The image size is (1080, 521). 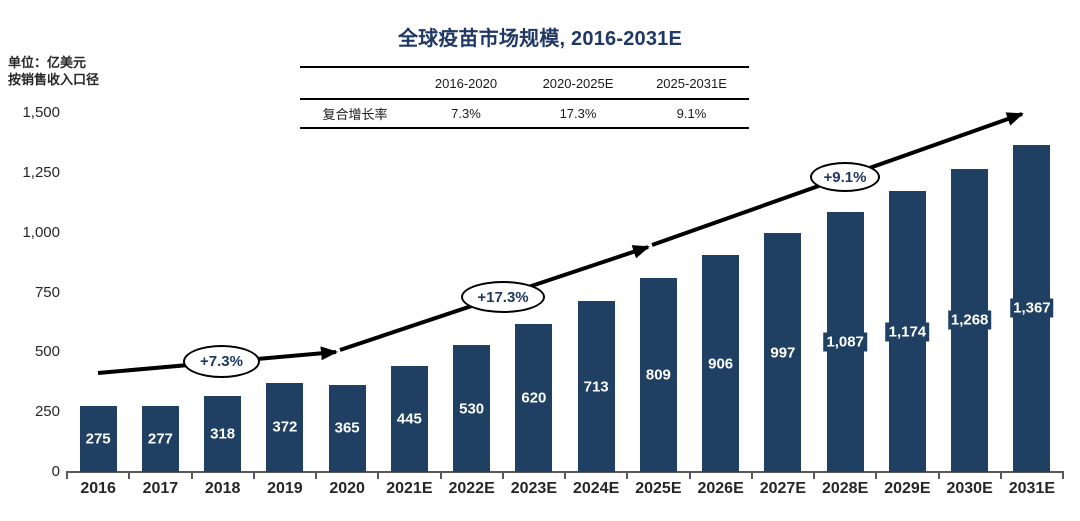 I want to click on x-axis-label-2023E: 2023E, so click(x=533, y=488).